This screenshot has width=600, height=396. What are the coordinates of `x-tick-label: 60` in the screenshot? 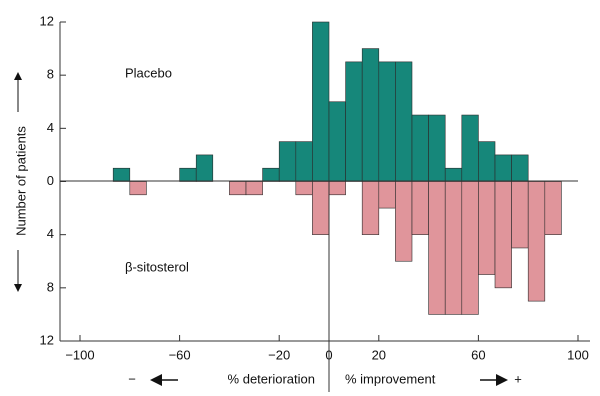 It's located at (478, 354).